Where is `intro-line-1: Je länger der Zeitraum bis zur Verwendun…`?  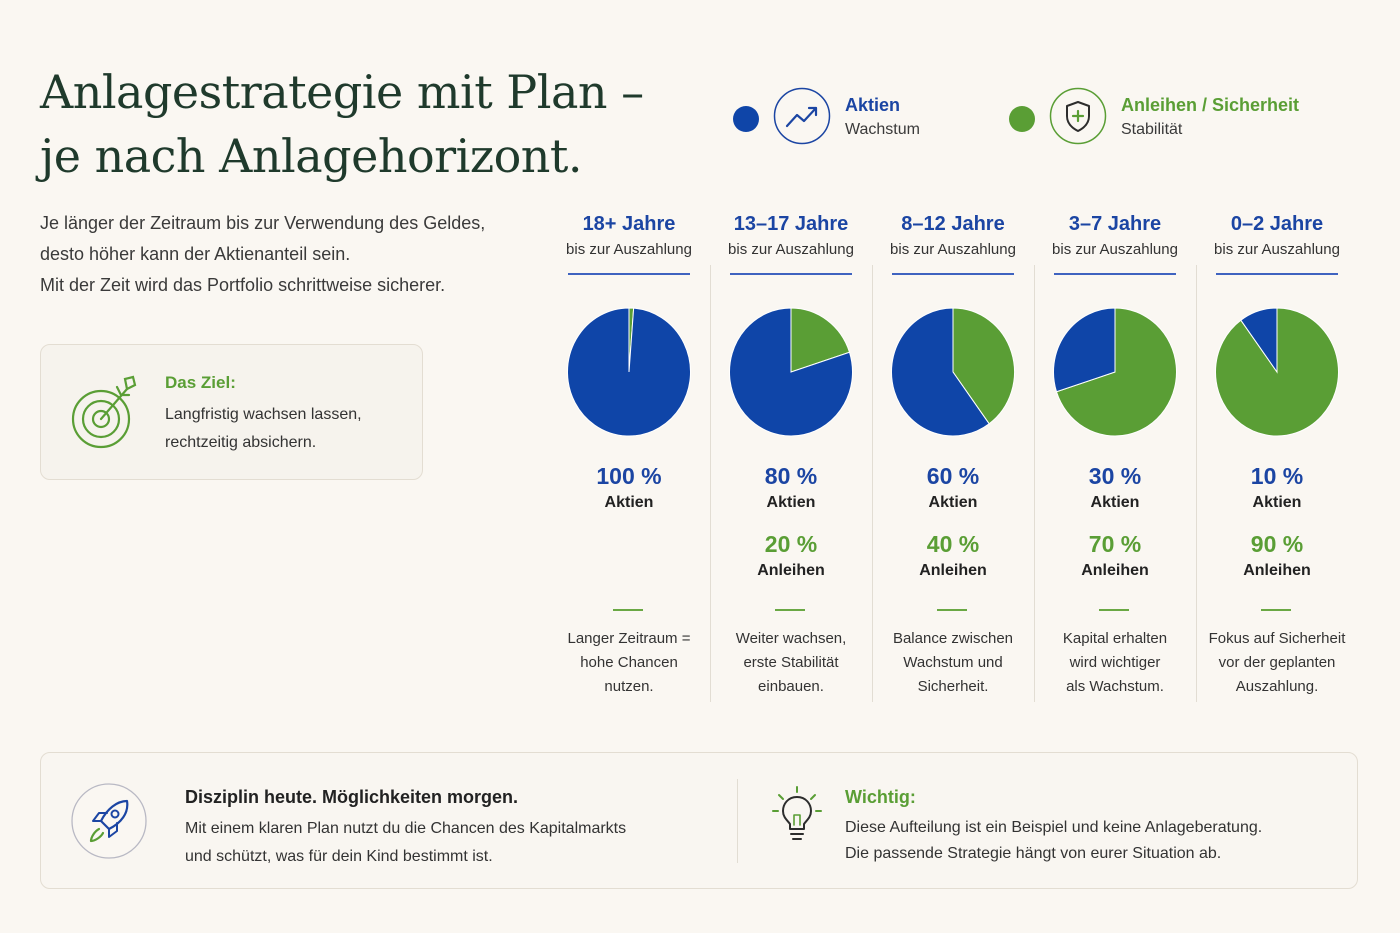 intro-line-1: Je länger der Zeitraum bis zur Verwendun… is located at coordinates (263, 223).